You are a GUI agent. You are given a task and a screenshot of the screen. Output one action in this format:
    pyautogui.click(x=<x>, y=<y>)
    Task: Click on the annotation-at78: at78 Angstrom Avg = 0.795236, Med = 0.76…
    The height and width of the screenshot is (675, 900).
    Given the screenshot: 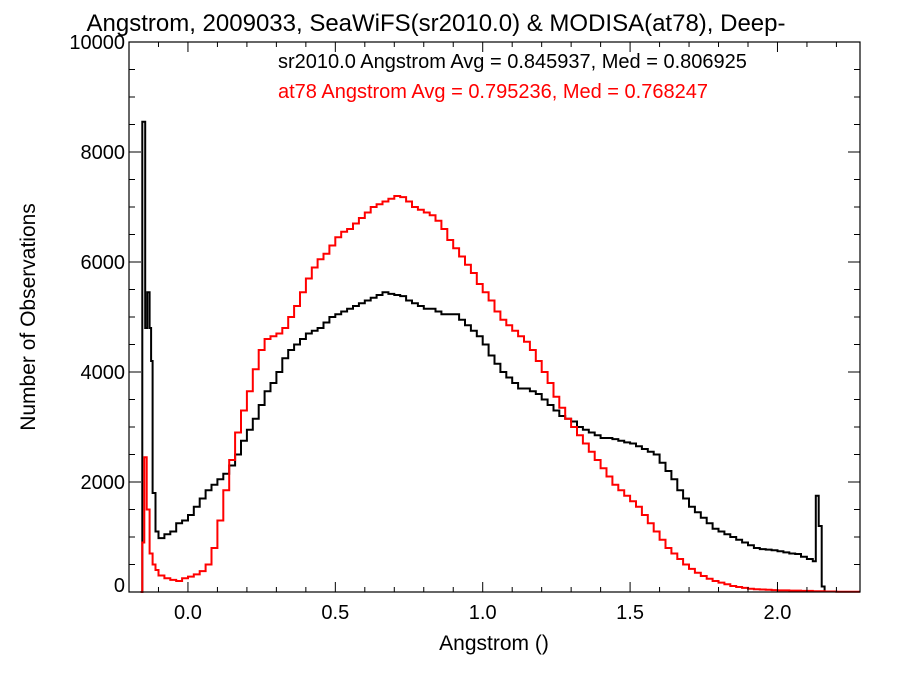 What is the action you would take?
    pyautogui.click(x=493, y=92)
    